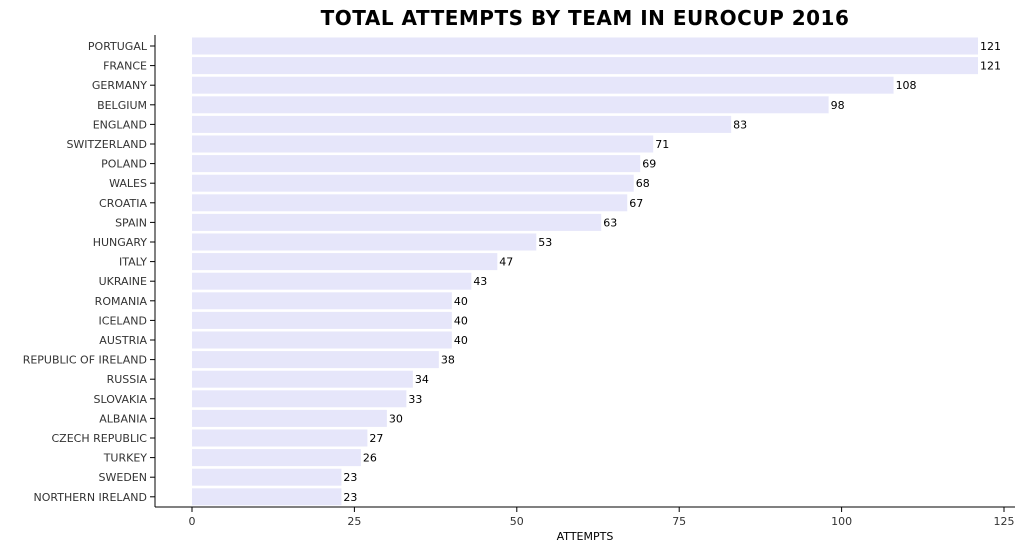 This screenshot has width=1024, height=550. I want to click on bar-czech-republic, so click(280, 438).